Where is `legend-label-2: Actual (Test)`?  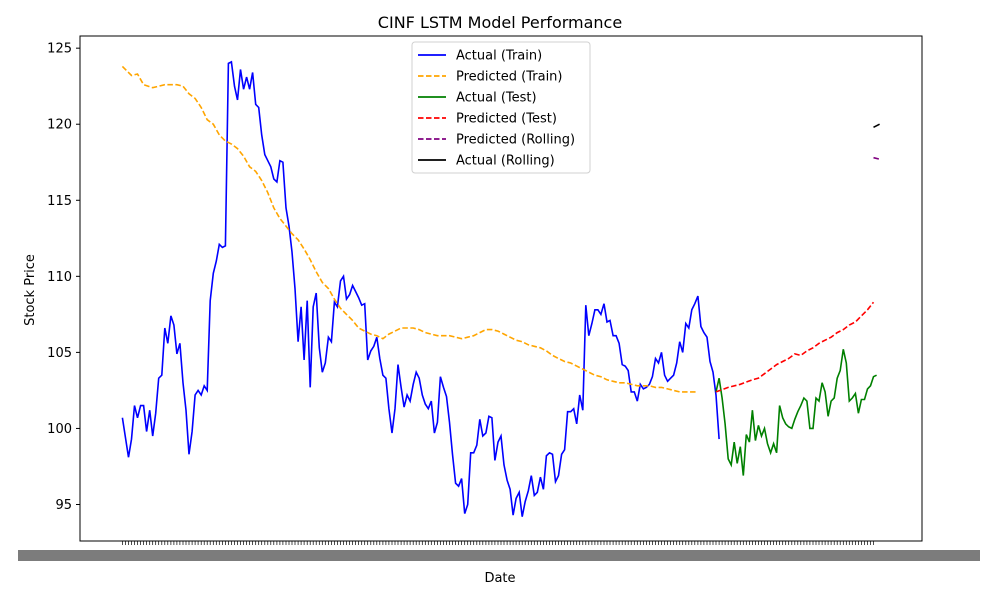 legend-label-2: Actual (Test) is located at coordinates (496, 98).